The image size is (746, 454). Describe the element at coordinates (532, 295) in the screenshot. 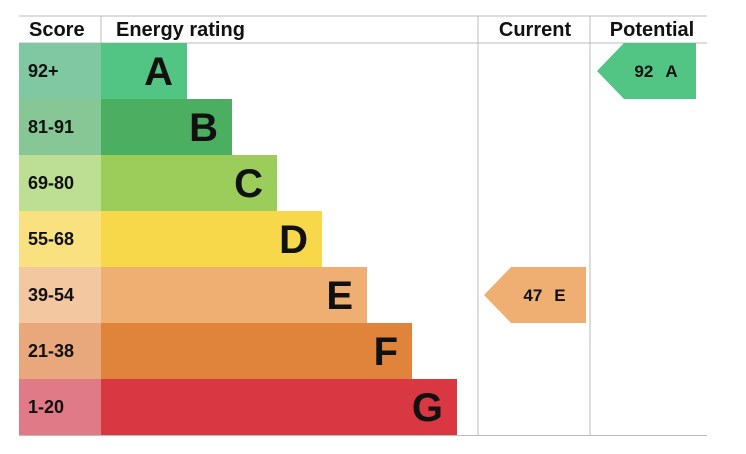

I see `current-value: 47` at that location.